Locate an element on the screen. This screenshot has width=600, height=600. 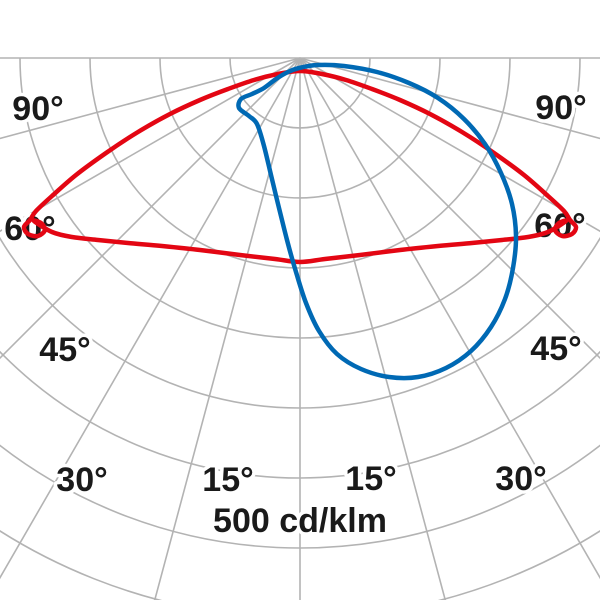
angle-label-45-left: 45° is located at coordinates (64, 350).